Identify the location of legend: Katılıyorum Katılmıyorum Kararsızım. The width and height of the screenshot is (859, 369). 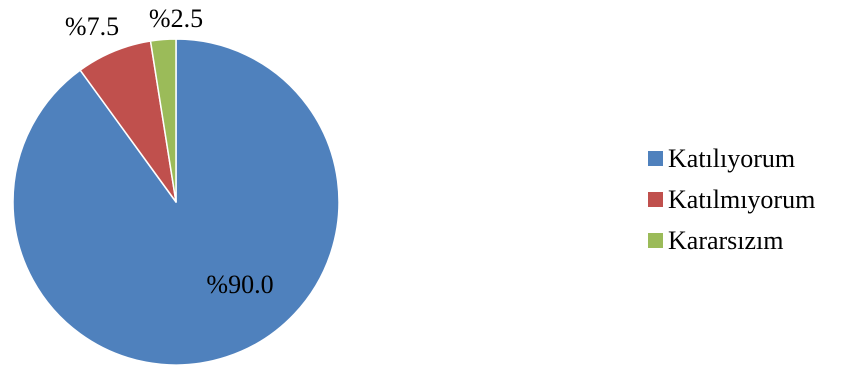
(731, 199).